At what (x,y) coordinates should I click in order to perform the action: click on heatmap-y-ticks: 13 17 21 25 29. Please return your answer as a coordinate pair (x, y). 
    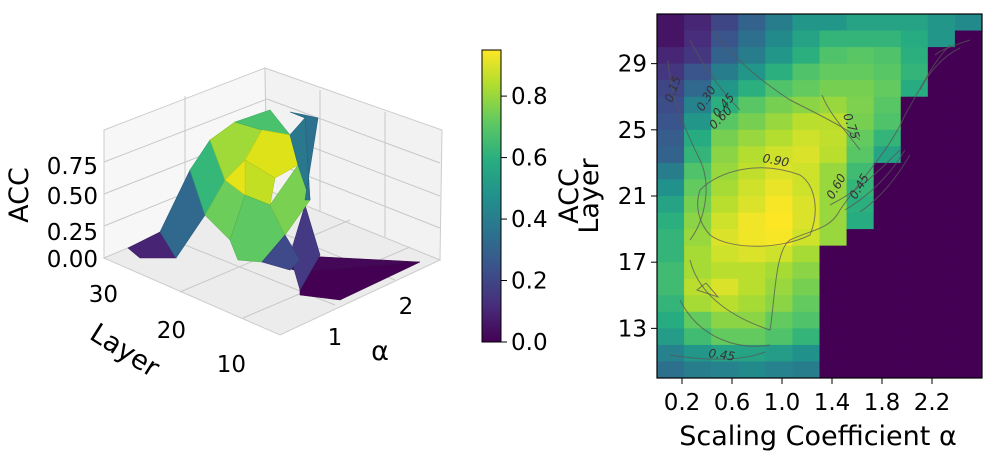
    Looking at the image, I should click on (637, 197).